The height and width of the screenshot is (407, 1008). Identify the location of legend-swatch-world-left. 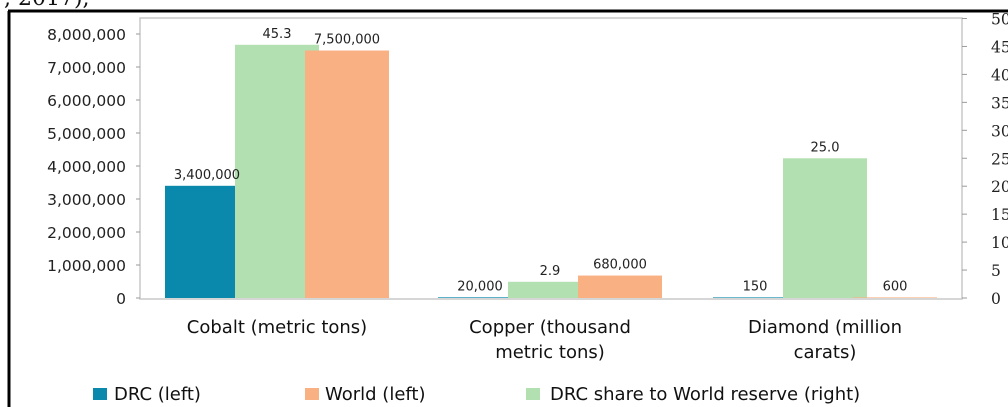
(312, 394).